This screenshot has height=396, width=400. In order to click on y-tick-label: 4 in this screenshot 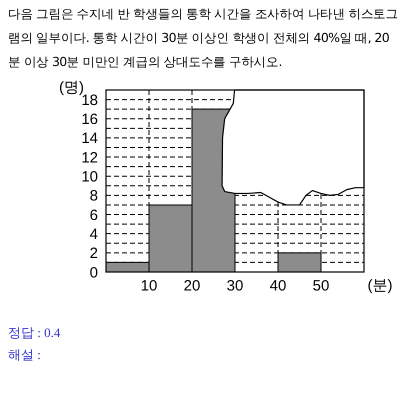, I will do `click(94, 235)`.